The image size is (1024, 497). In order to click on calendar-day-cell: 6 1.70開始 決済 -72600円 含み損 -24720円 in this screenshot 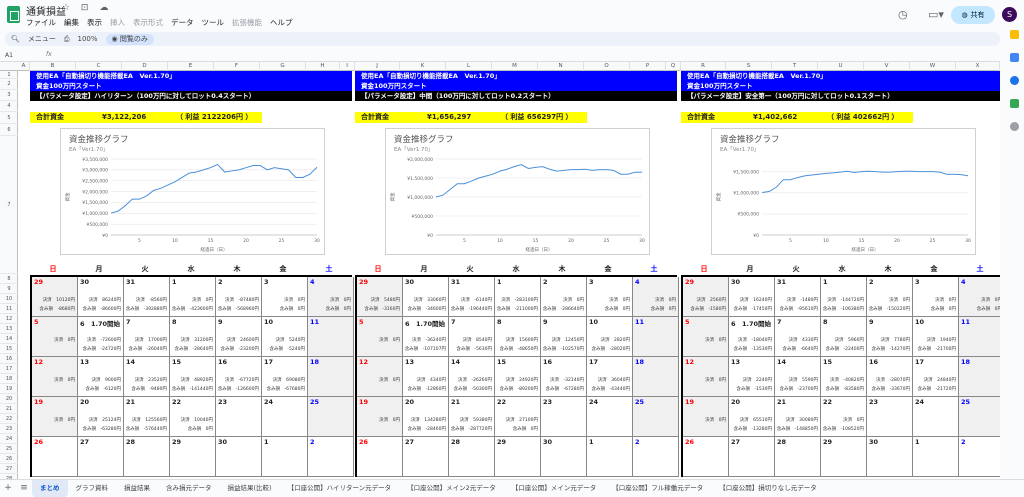, I will do `click(101, 337)`.